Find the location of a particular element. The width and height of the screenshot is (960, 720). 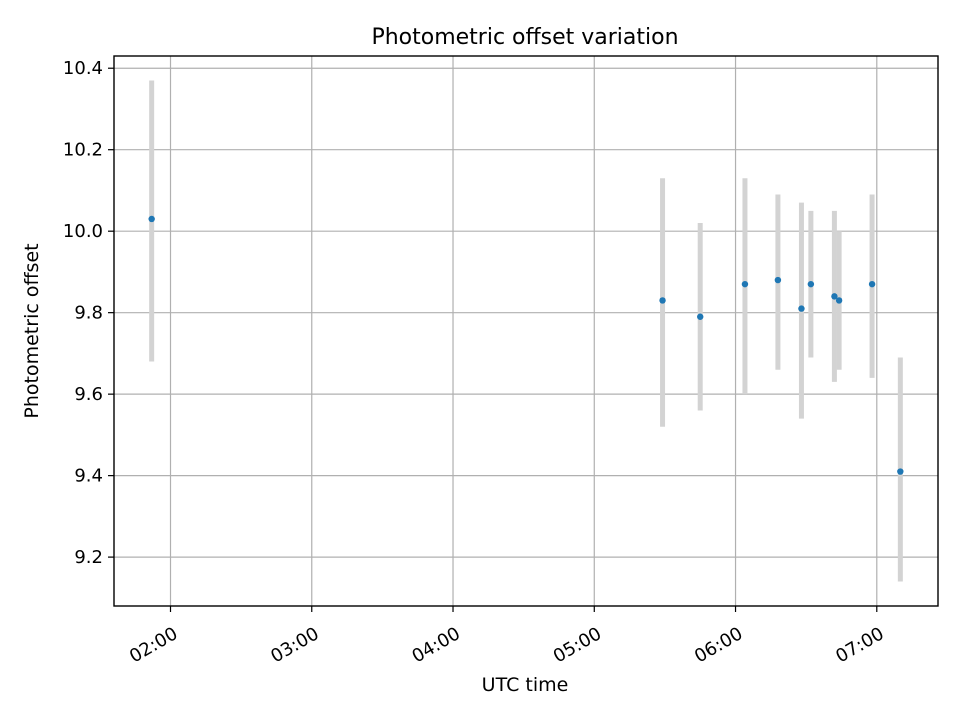

y-tick-label: 9.2 is located at coordinates (88, 557).